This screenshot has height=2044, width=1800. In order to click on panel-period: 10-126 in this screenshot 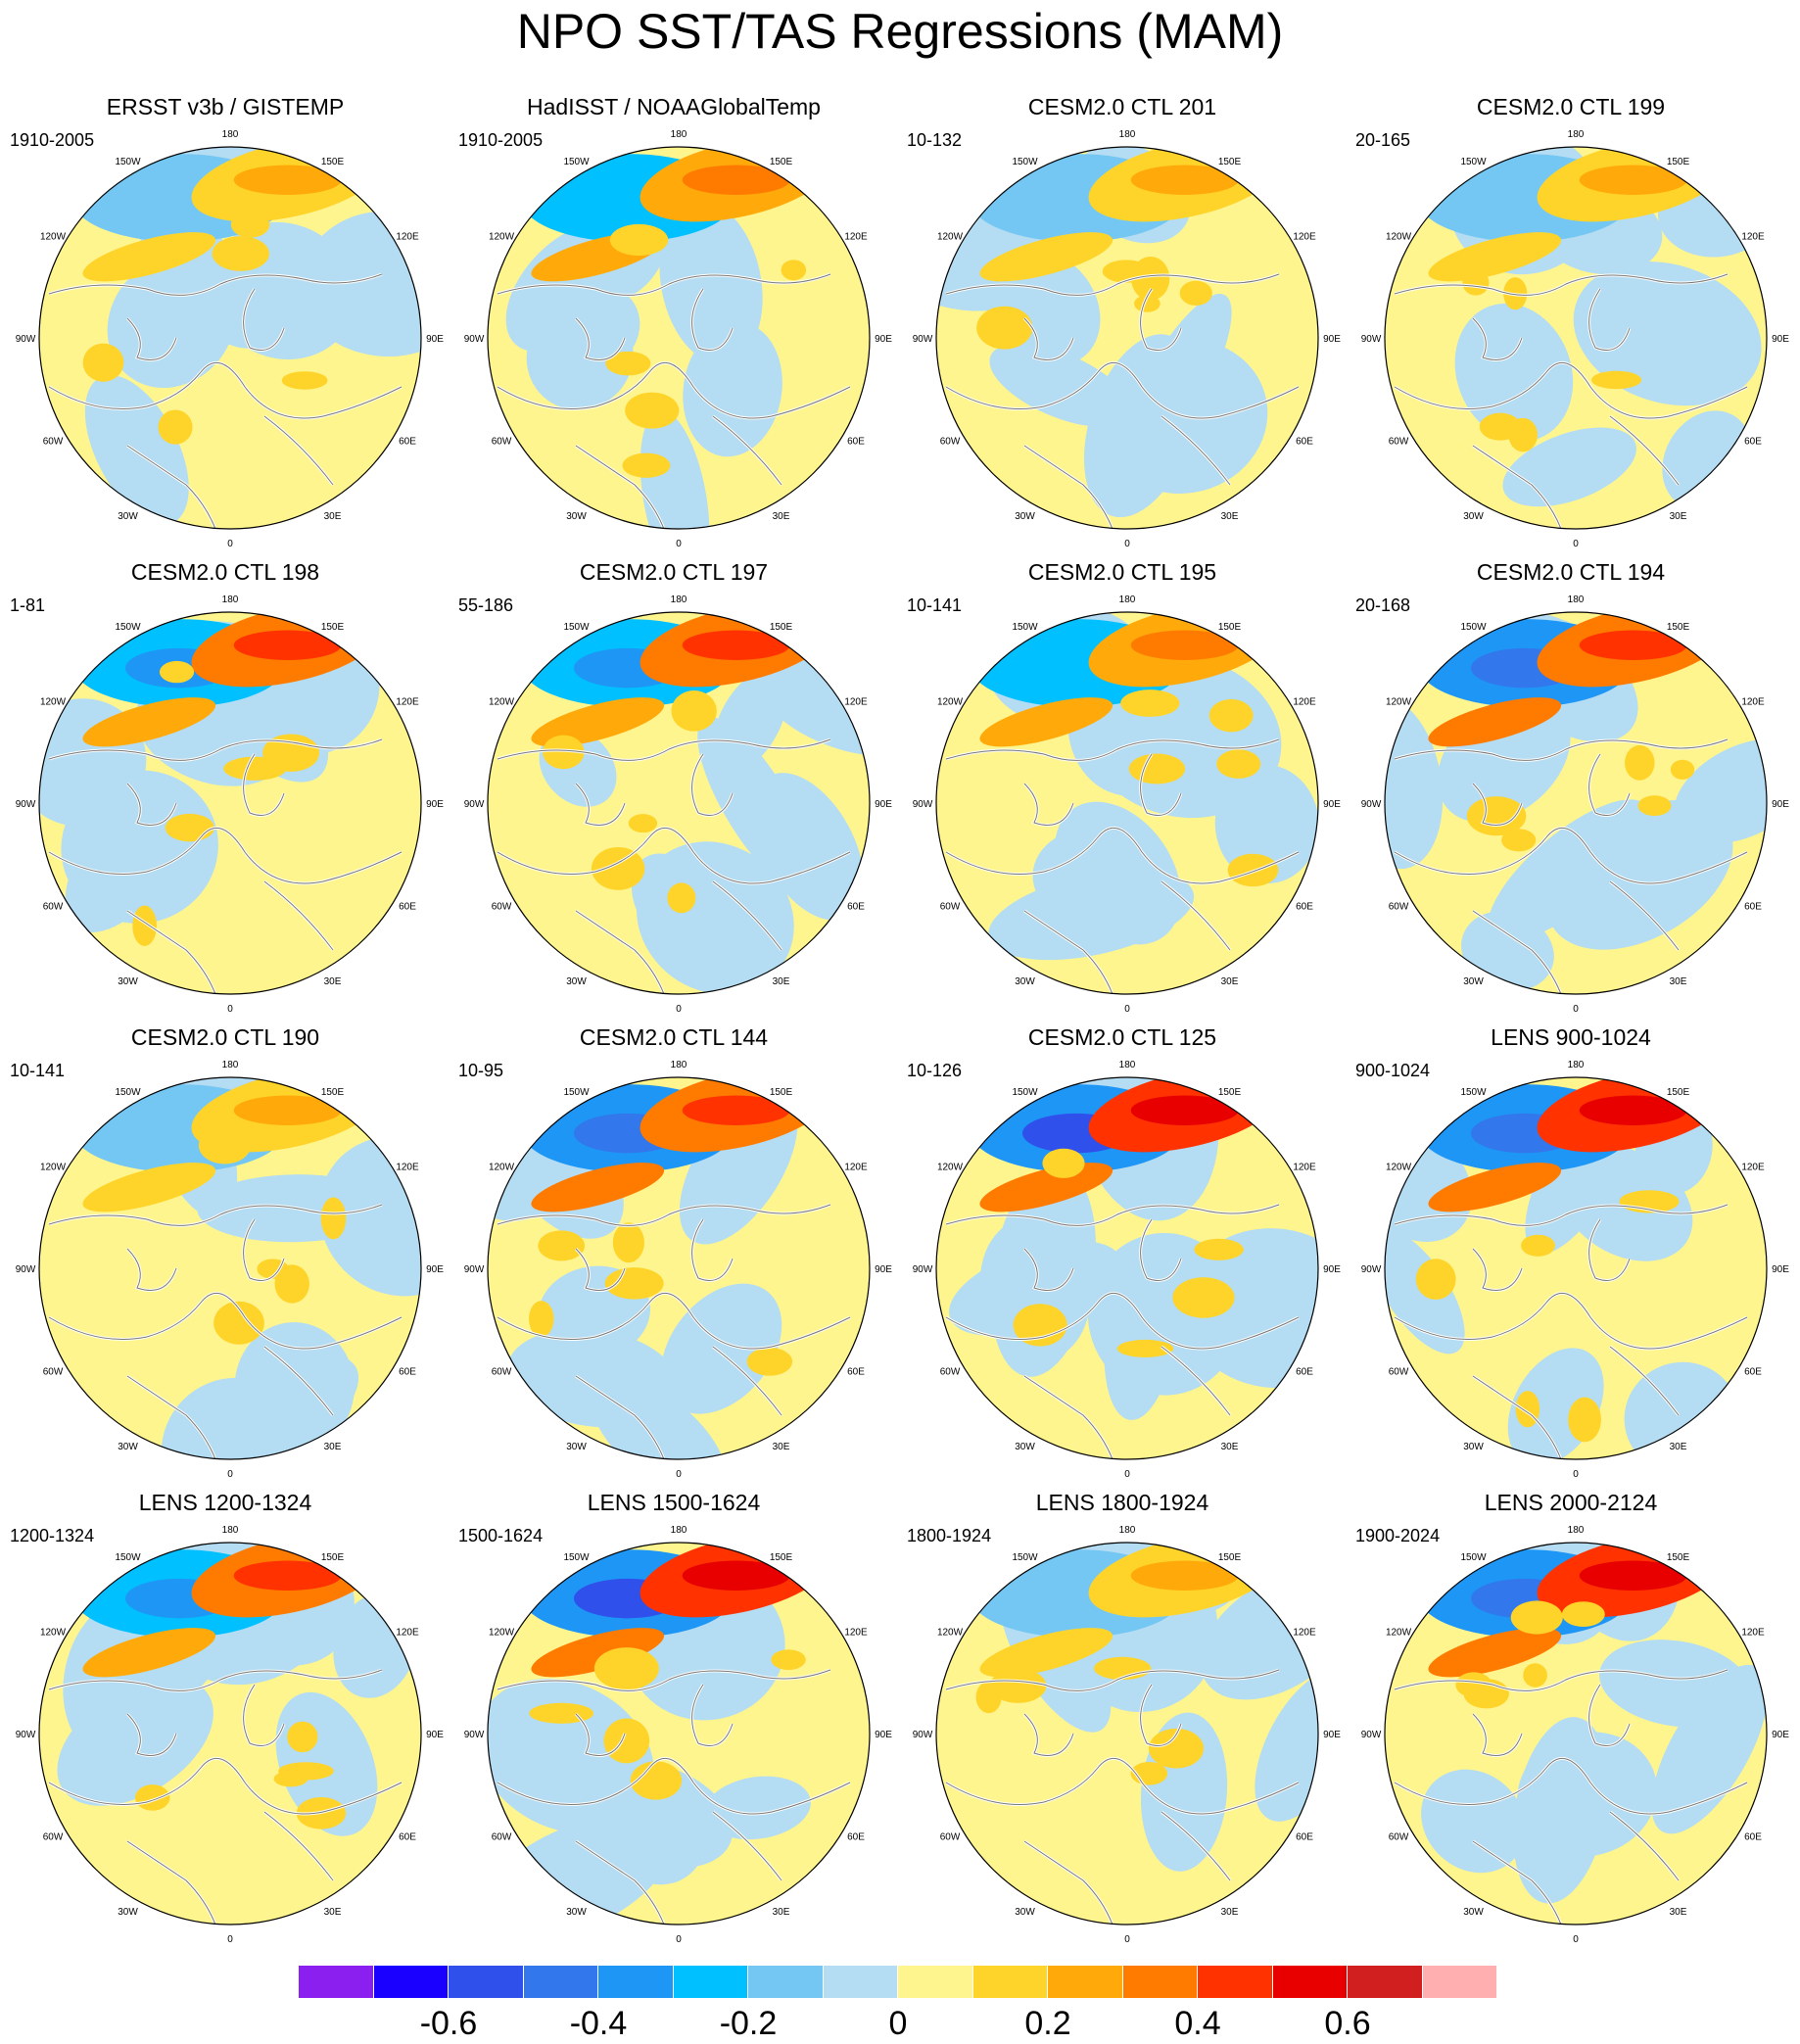, I will do `click(935, 1071)`.